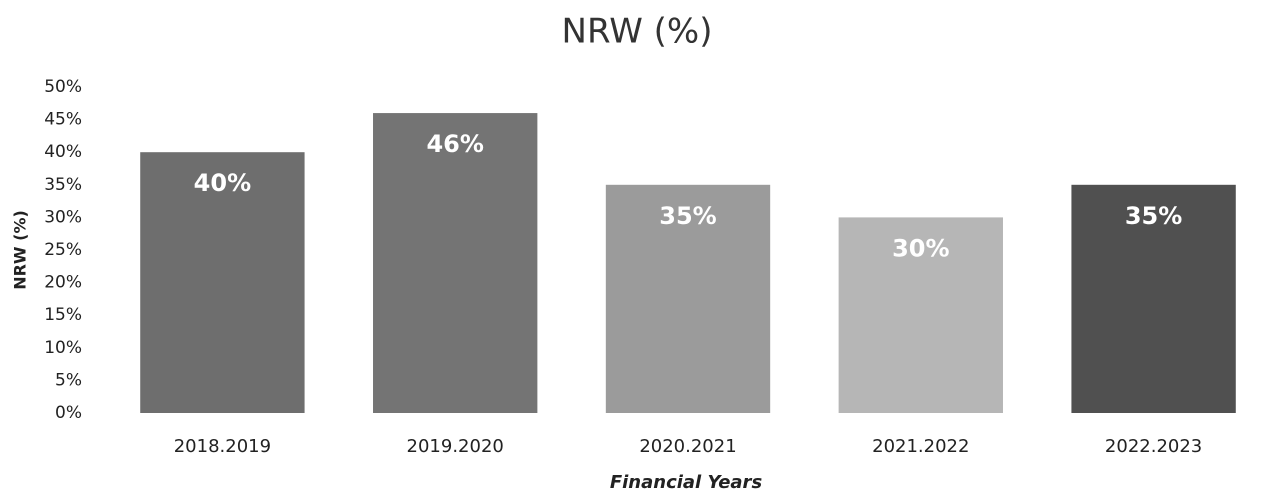 Image resolution: width=1274 pixels, height=493 pixels. I want to click on y-tick-label: 20%, so click(63, 283).